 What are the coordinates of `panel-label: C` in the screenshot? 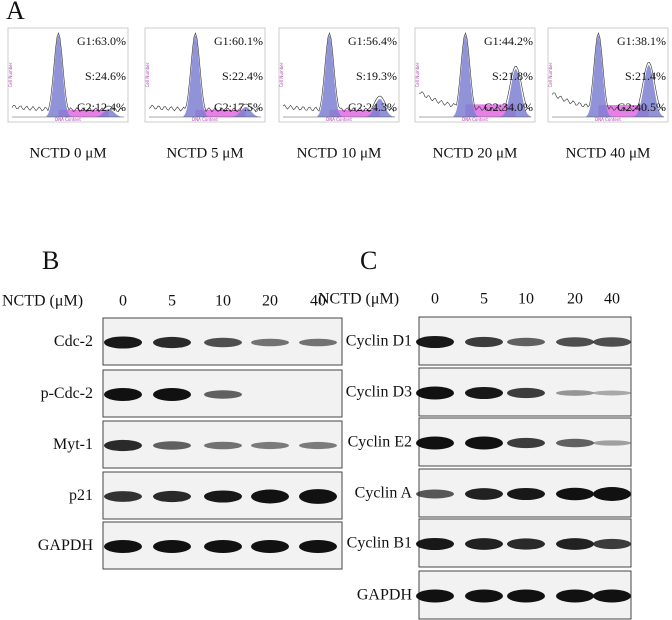 It's located at (368, 260).